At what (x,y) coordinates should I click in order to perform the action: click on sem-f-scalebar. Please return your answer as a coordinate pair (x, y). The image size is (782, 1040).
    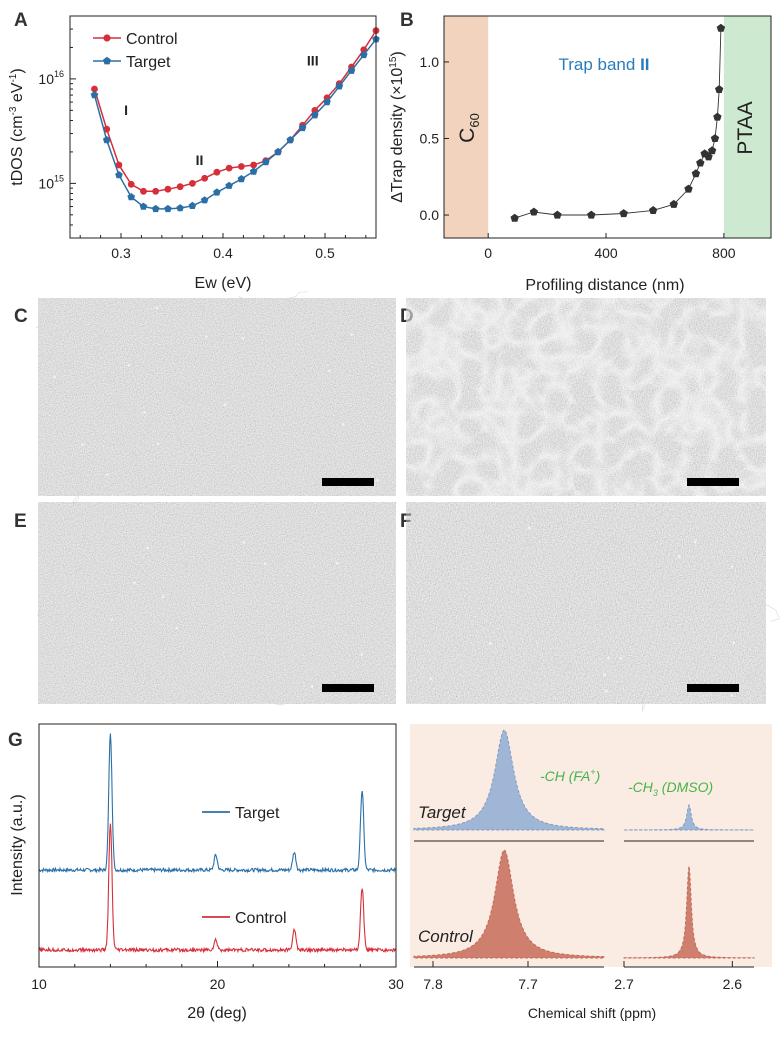
    Looking at the image, I should click on (713, 688).